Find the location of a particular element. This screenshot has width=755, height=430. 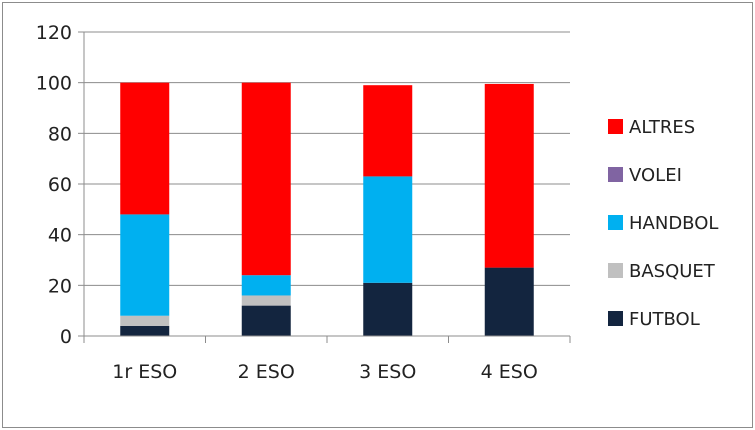

legend: ALTRES VOLEI HANDBOL BASQUET FUTBOL is located at coordinates (663, 223).